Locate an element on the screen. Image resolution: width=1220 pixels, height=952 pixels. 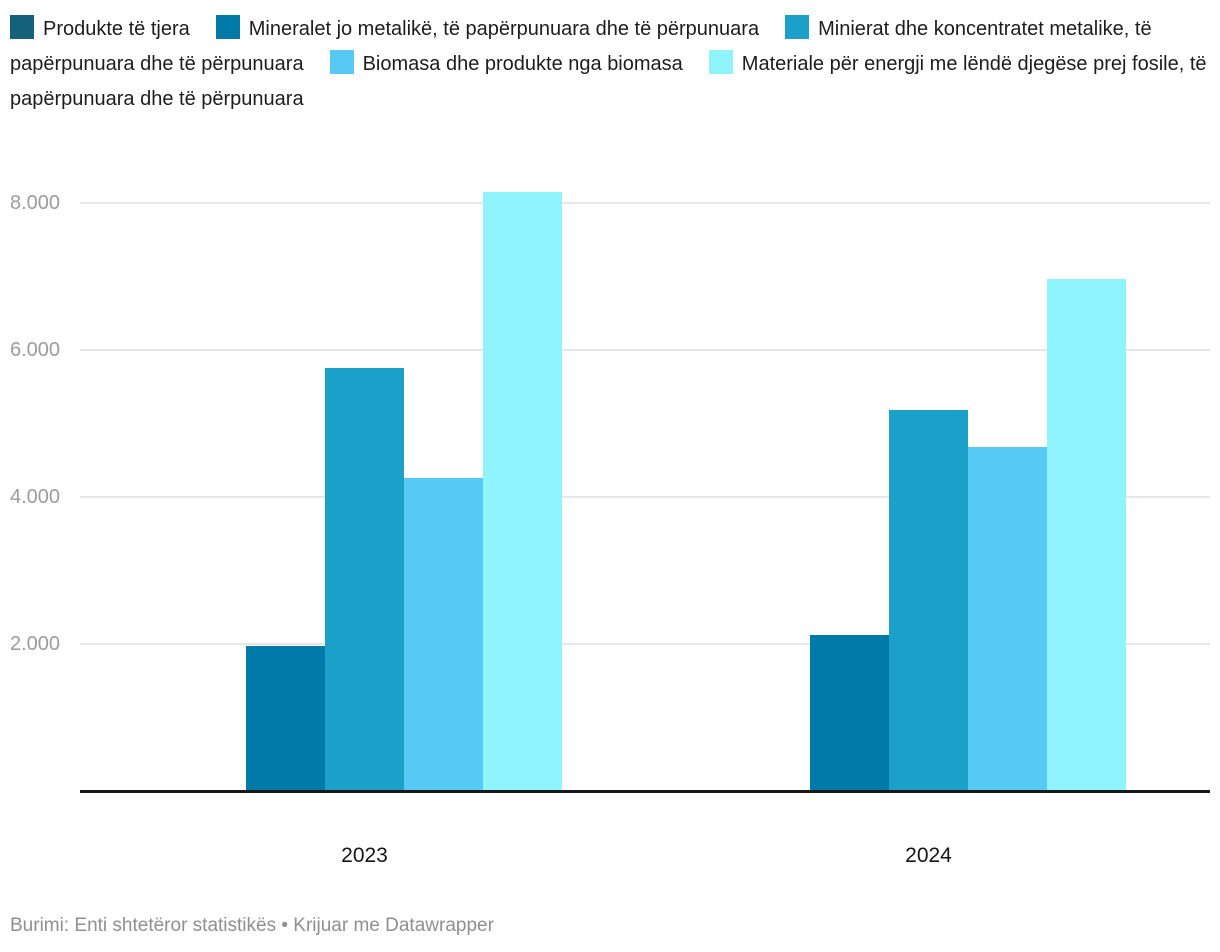
legend-item-3: Biomasa dhe produkte nga biomasa is located at coordinates (506, 62).